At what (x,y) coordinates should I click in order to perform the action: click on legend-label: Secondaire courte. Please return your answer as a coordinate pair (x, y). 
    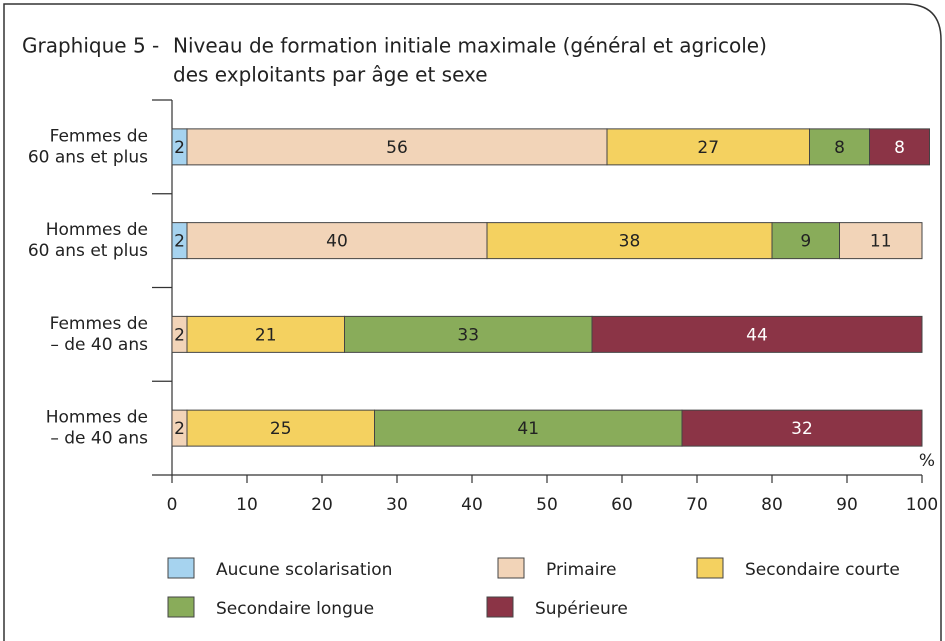
    Looking at the image, I should click on (822, 570).